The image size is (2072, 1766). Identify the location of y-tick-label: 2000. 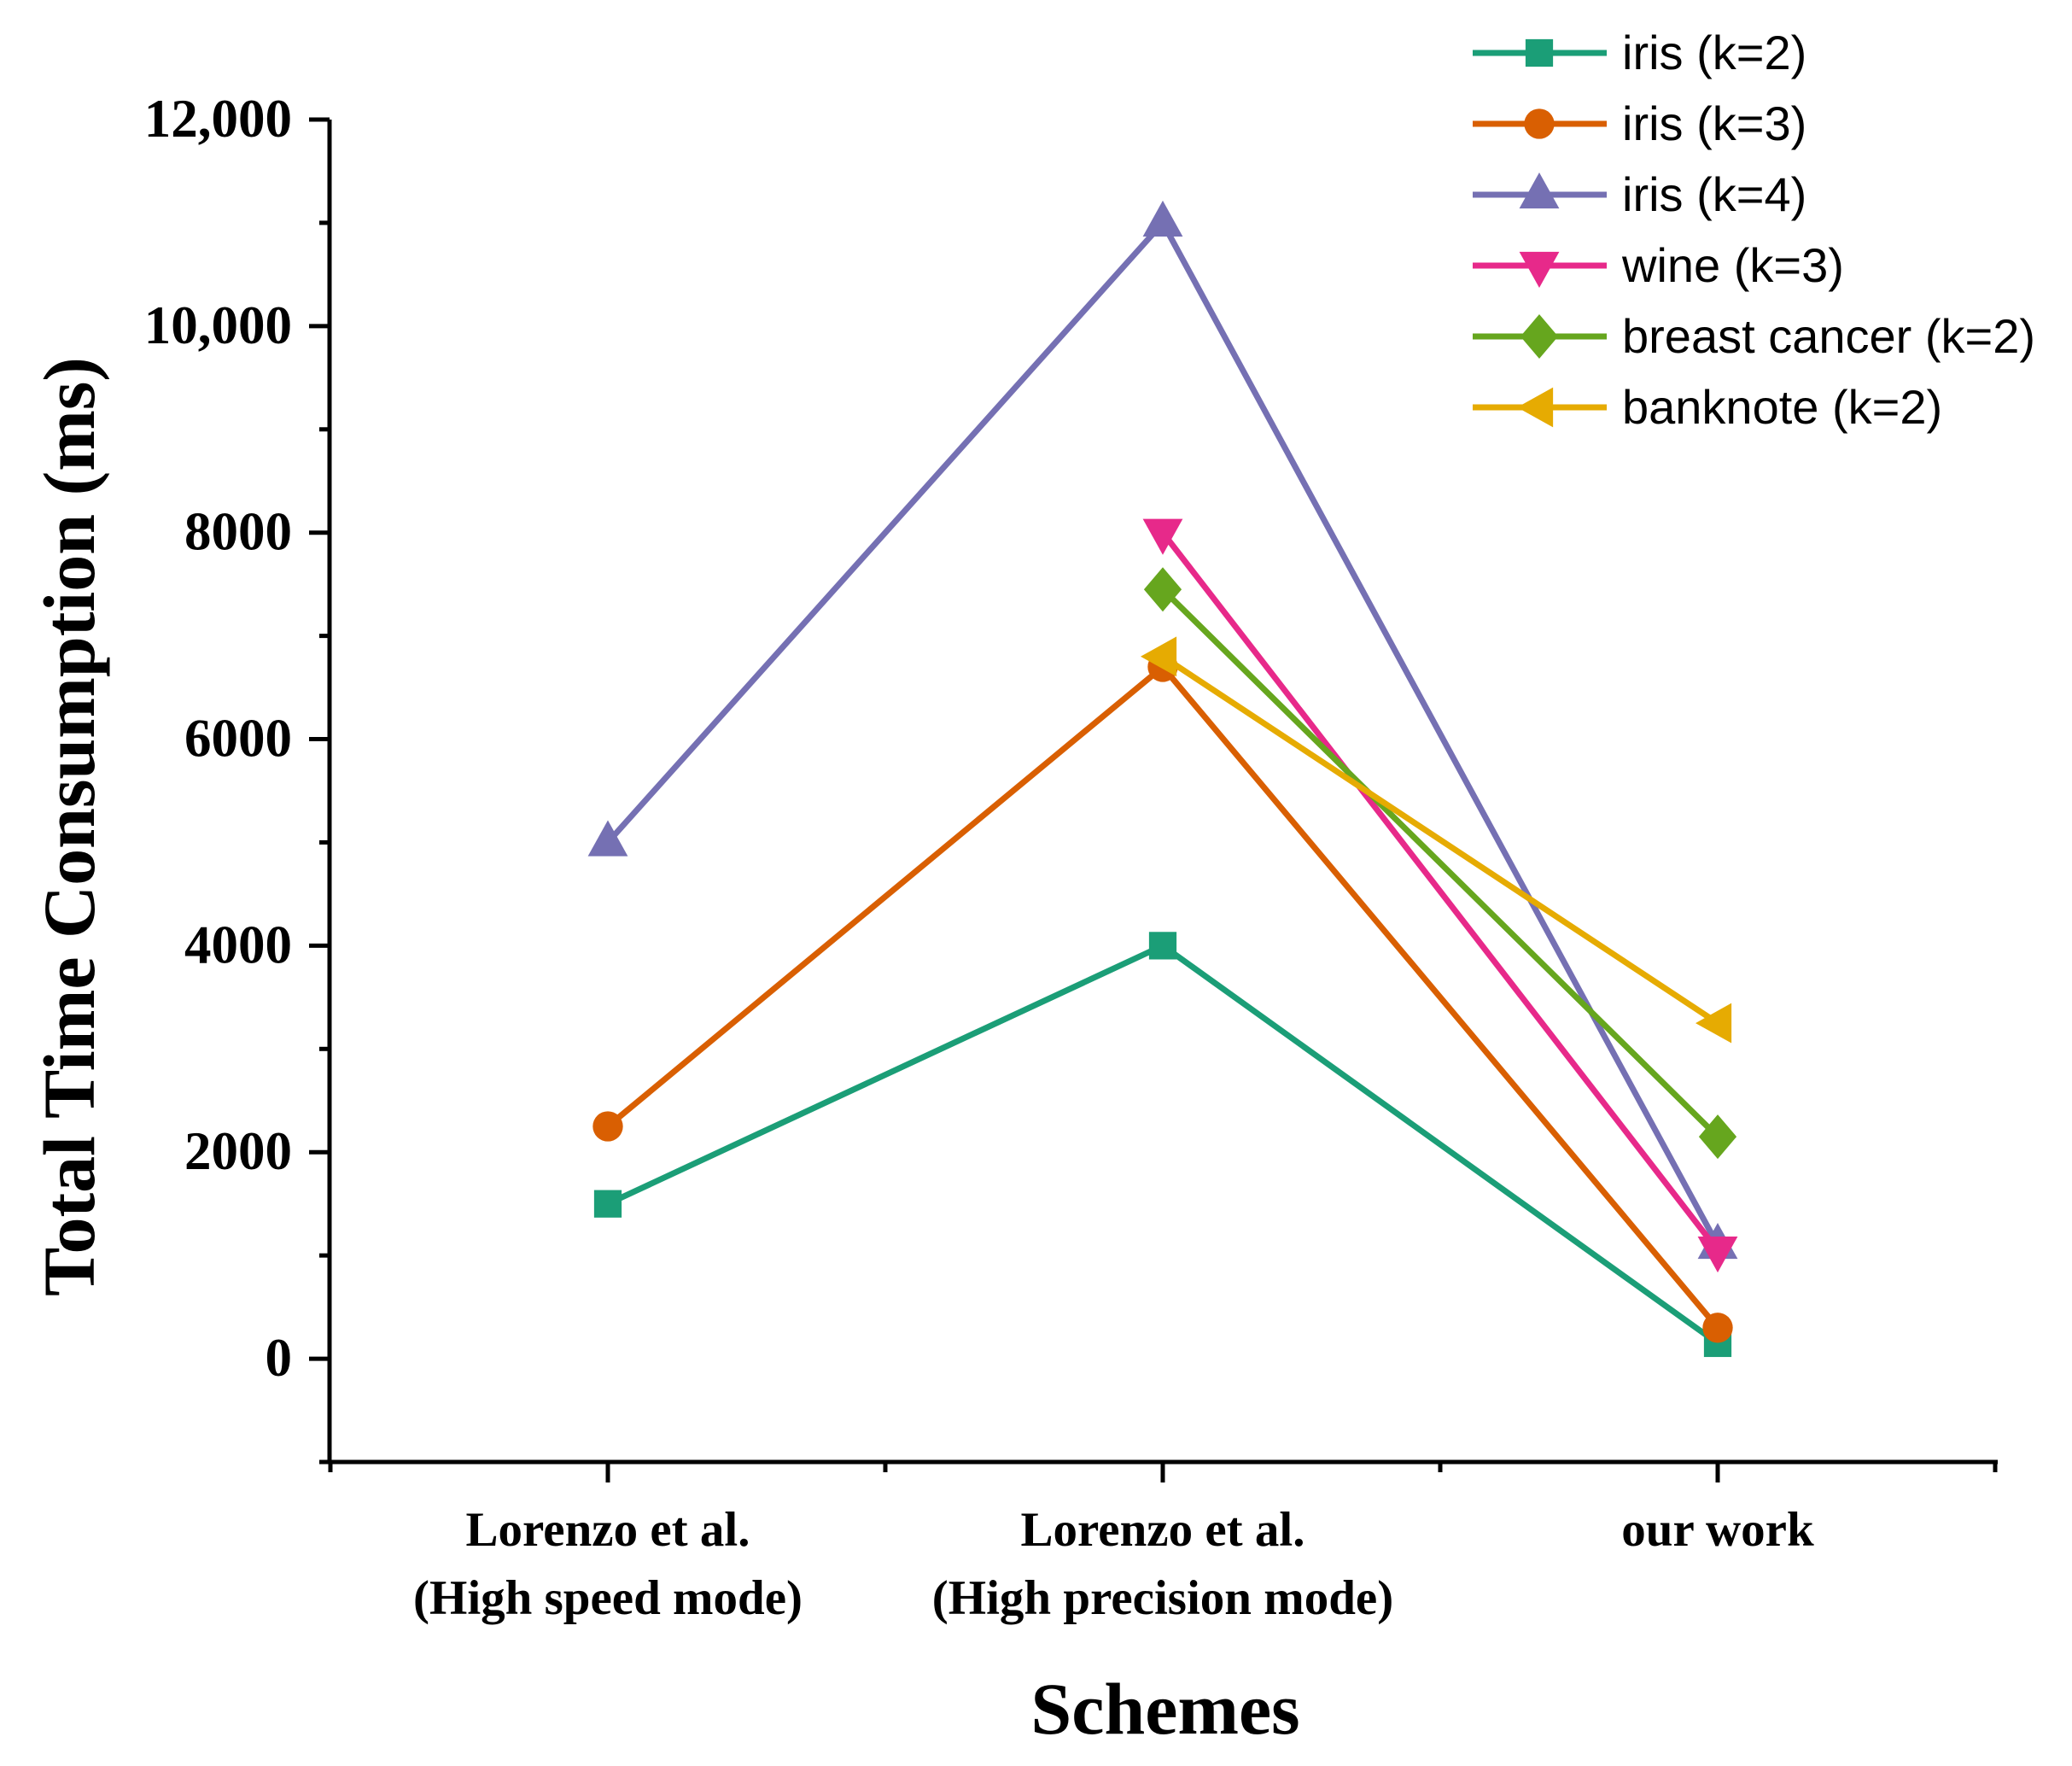
(238, 1151).